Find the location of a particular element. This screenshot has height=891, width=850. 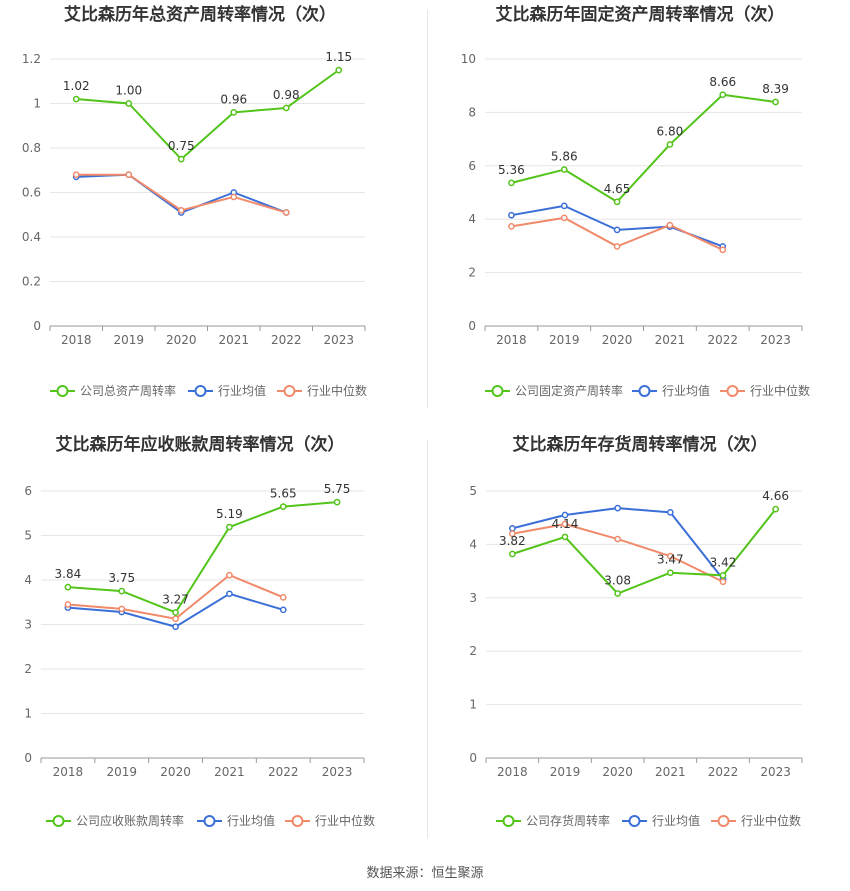

data-label: 1.15 is located at coordinates (338, 57).